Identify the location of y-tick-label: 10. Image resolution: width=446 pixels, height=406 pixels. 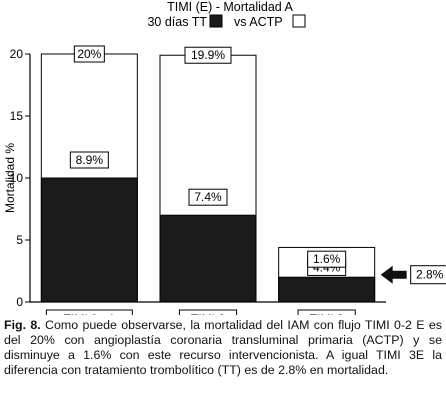
(17, 178).